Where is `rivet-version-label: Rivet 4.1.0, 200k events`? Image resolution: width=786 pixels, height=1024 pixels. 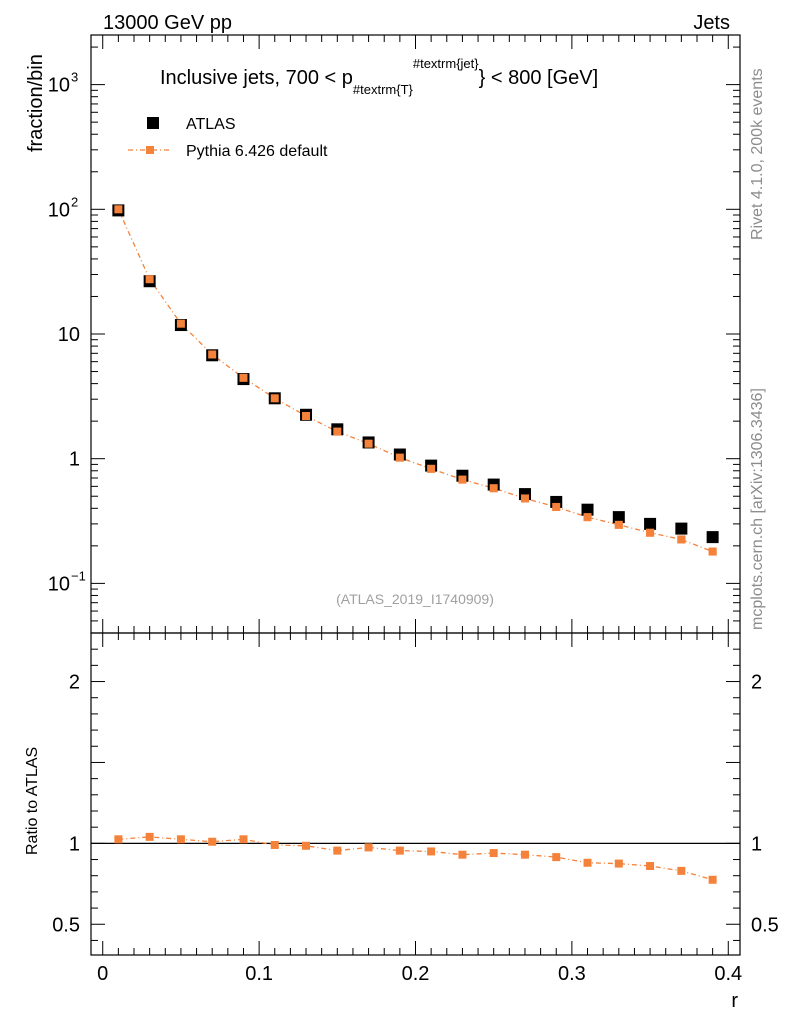
rivet-version-label: Rivet 4.1.0, 200k events is located at coordinates (757, 154).